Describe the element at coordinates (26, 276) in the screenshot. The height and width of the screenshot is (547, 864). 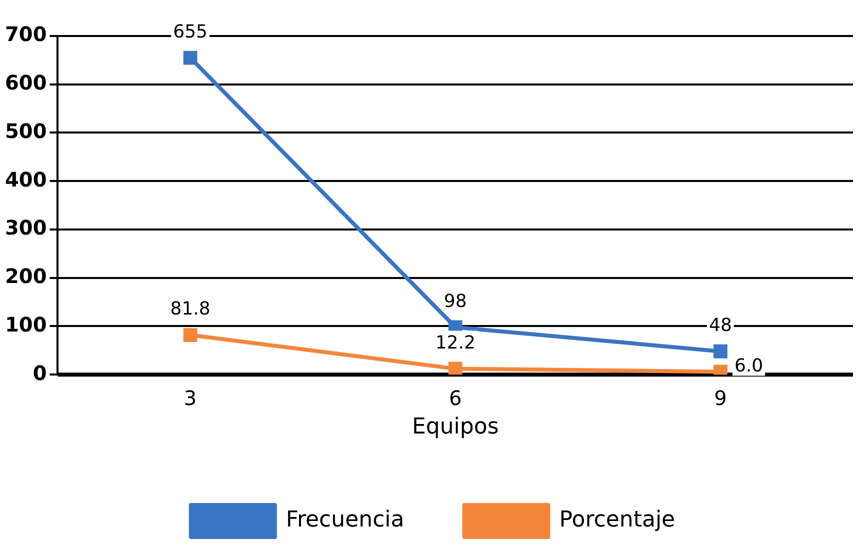
I see `y-tick-label: 200` at that location.